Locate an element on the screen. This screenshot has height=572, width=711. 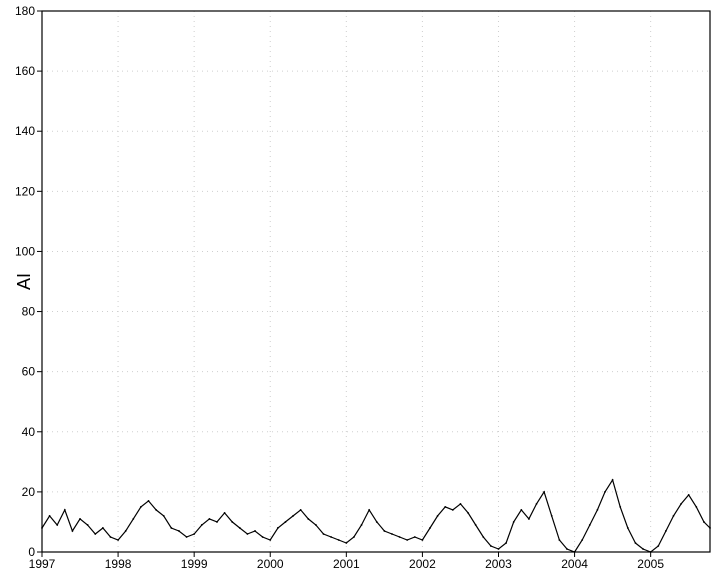
y-tick-label: 180 is located at coordinates (25, 11).